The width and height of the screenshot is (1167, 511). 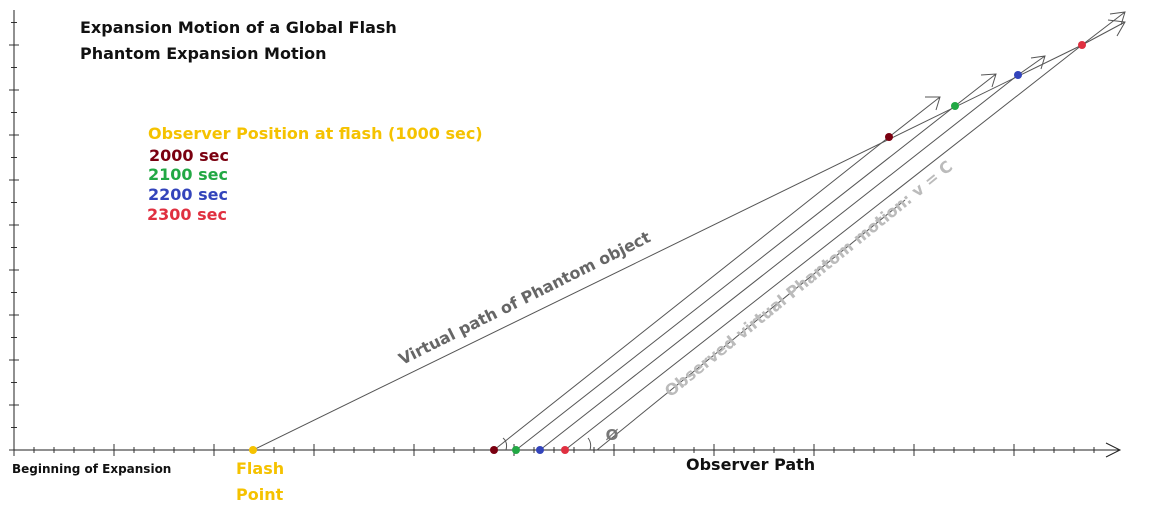 What do you see at coordinates (188, 174) in the screenshot?
I see `legend-item: 2100 sec` at bounding box center [188, 174].